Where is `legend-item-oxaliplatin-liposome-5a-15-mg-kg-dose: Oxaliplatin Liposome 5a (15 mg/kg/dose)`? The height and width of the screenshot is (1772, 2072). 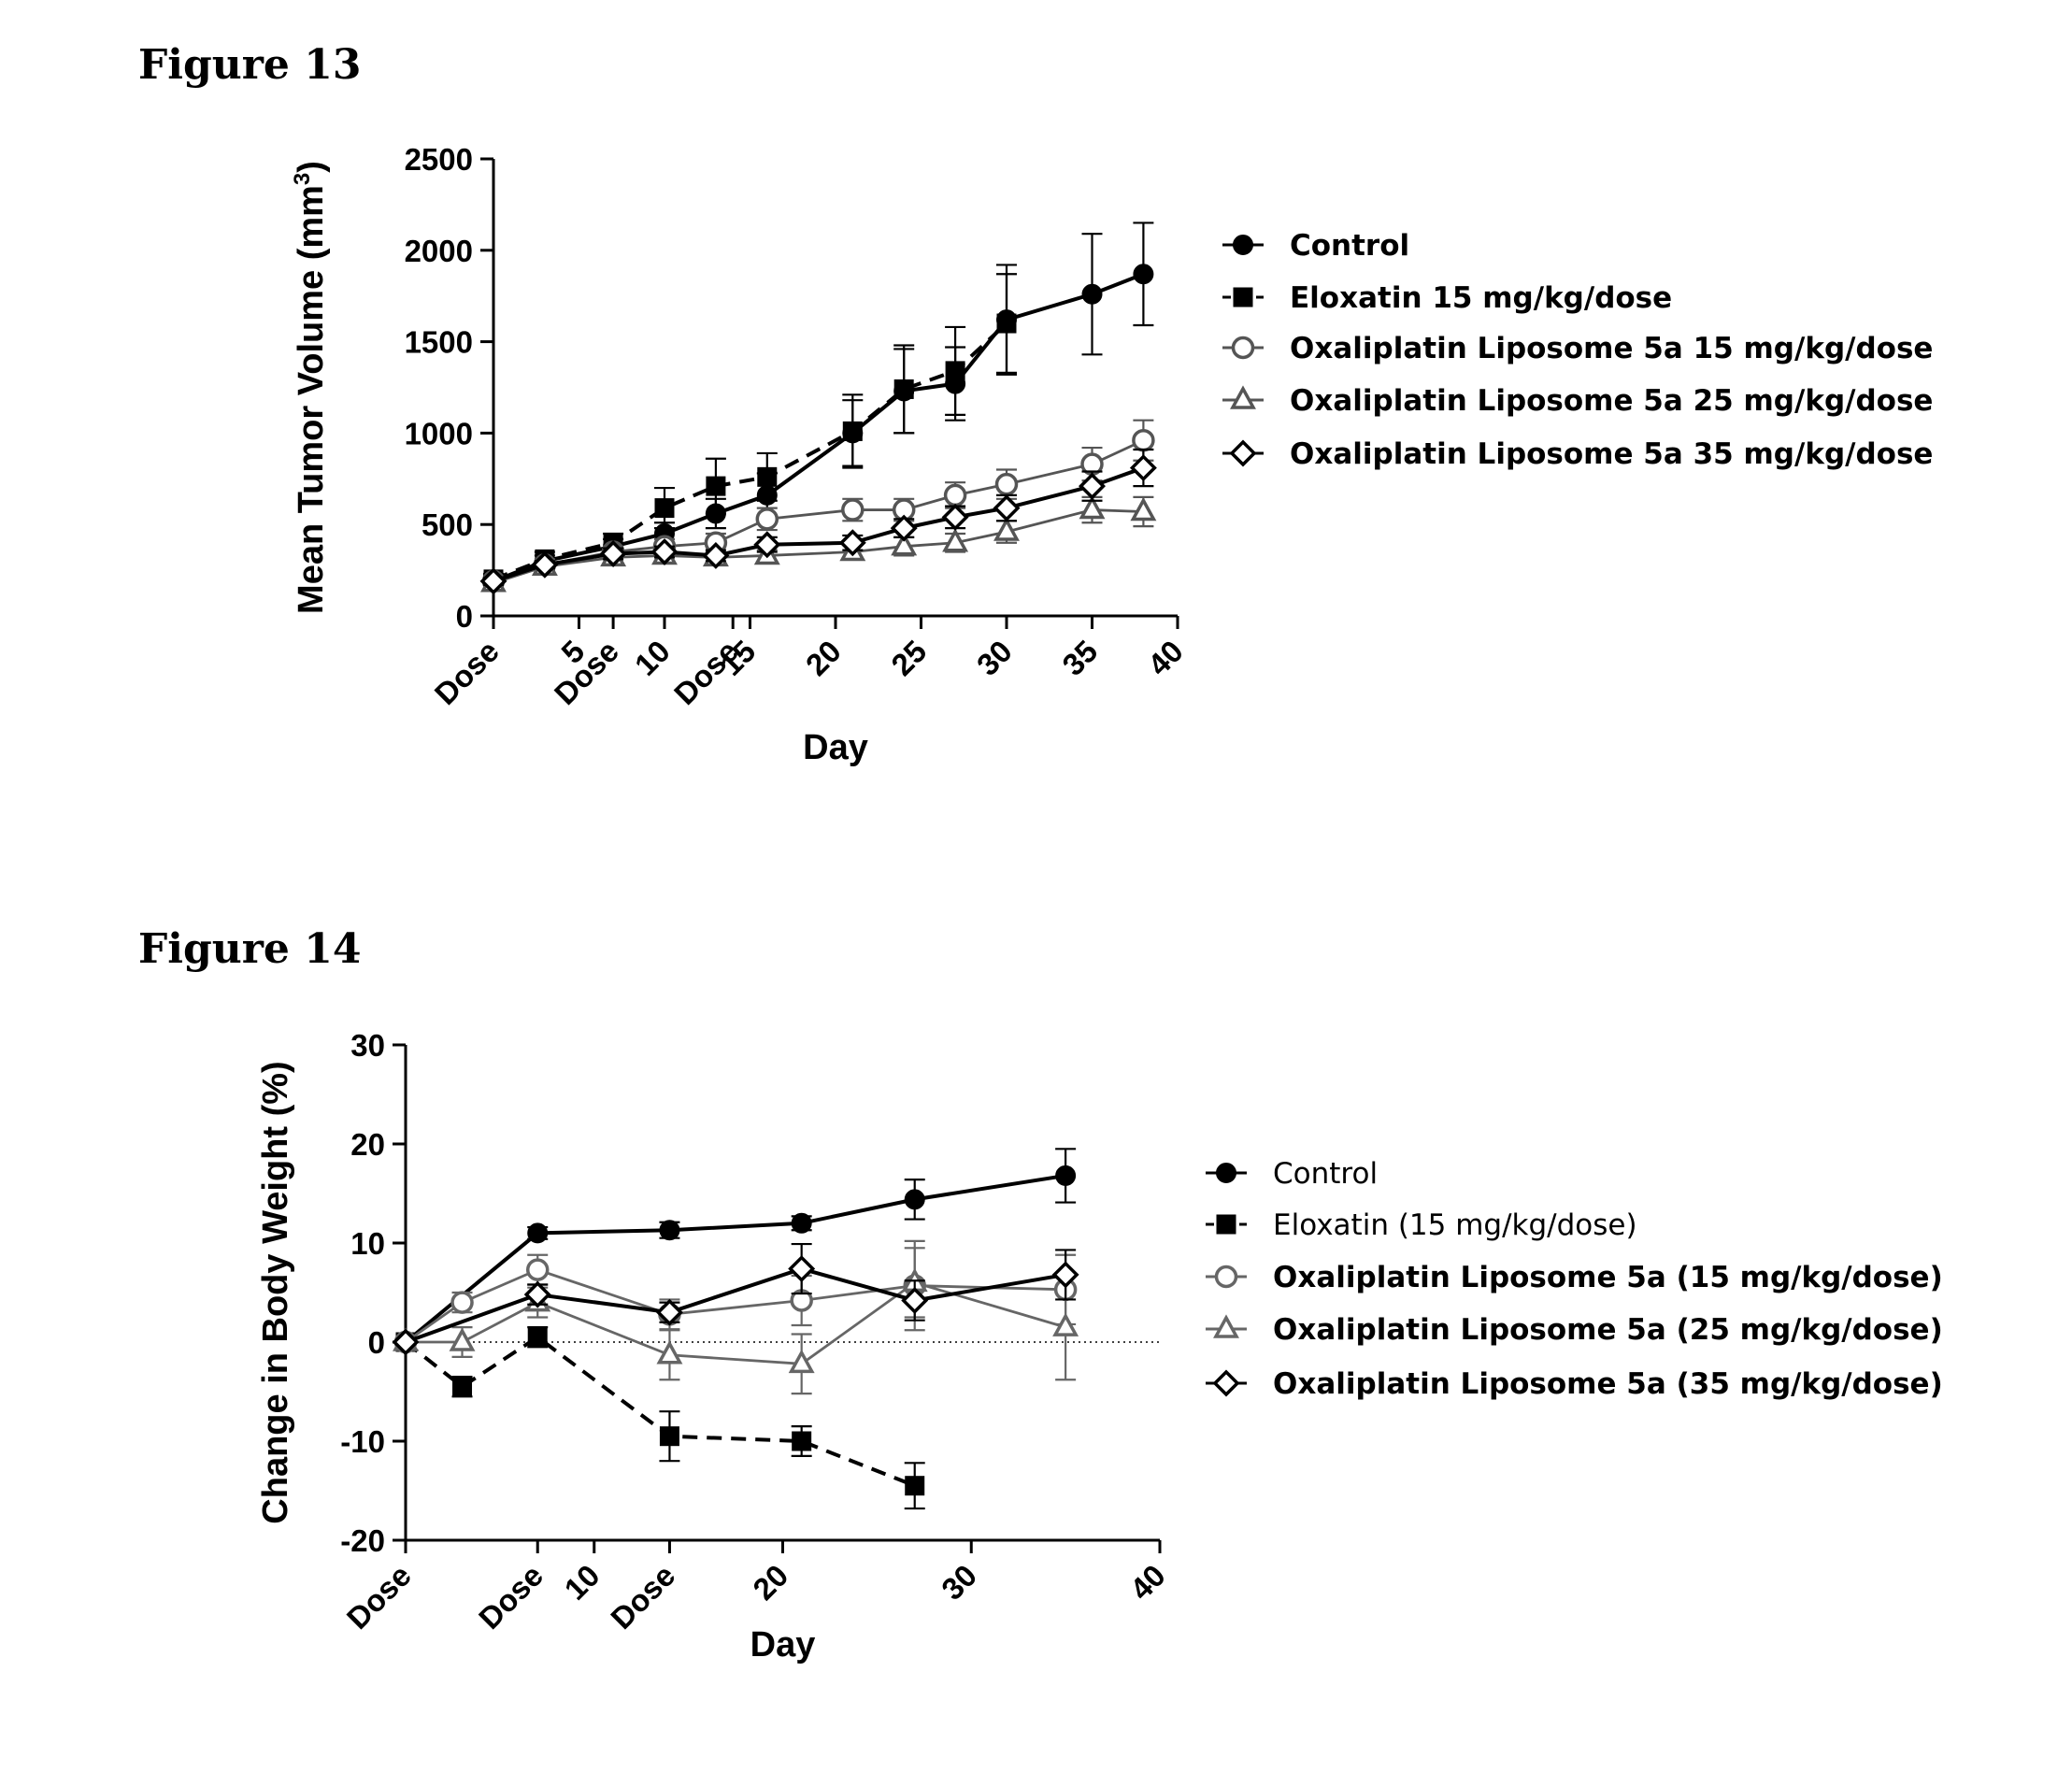 legend-item-oxaliplatin-liposome-5a-15-mg-kg-dose: Oxaliplatin Liposome 5a (15 mg/kg/dose) is located at coordinates (1574, 1277).